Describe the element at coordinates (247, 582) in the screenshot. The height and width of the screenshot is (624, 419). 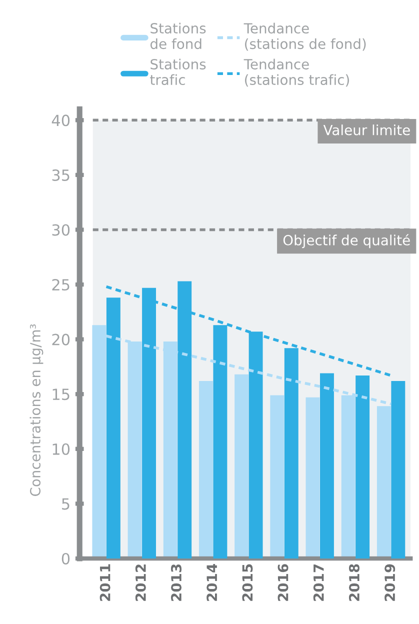
I see `x-tick-label: 2015` at that location.